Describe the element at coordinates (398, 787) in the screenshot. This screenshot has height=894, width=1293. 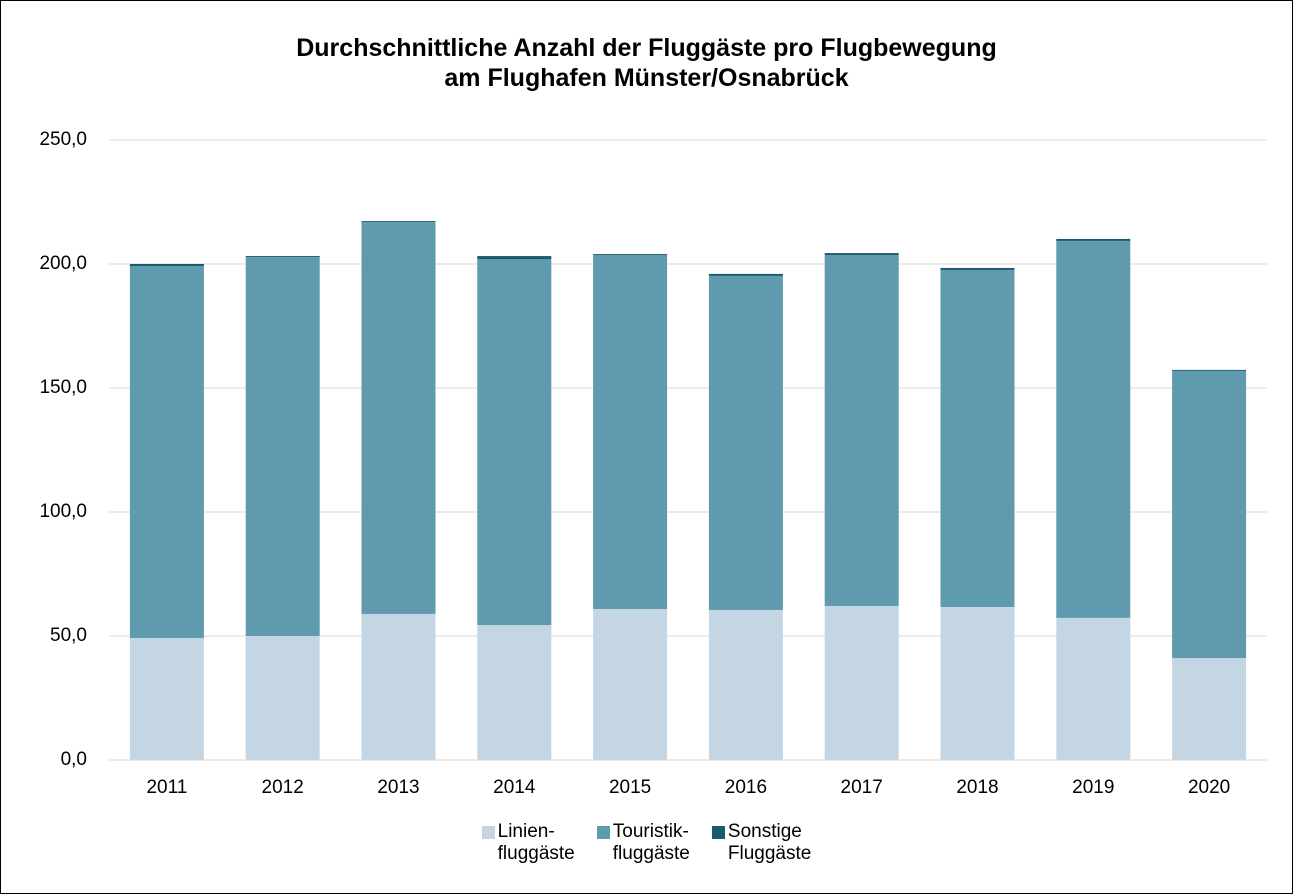
I see `x-tick-label: 2013` at that location.